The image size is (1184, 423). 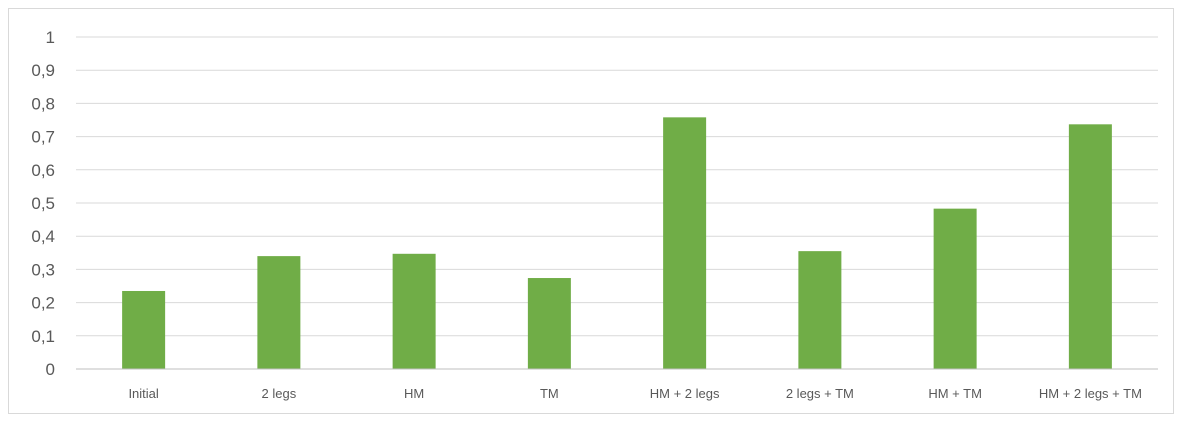 I want to click on y-tick-label: 0,4, so click(x=43, y=236).